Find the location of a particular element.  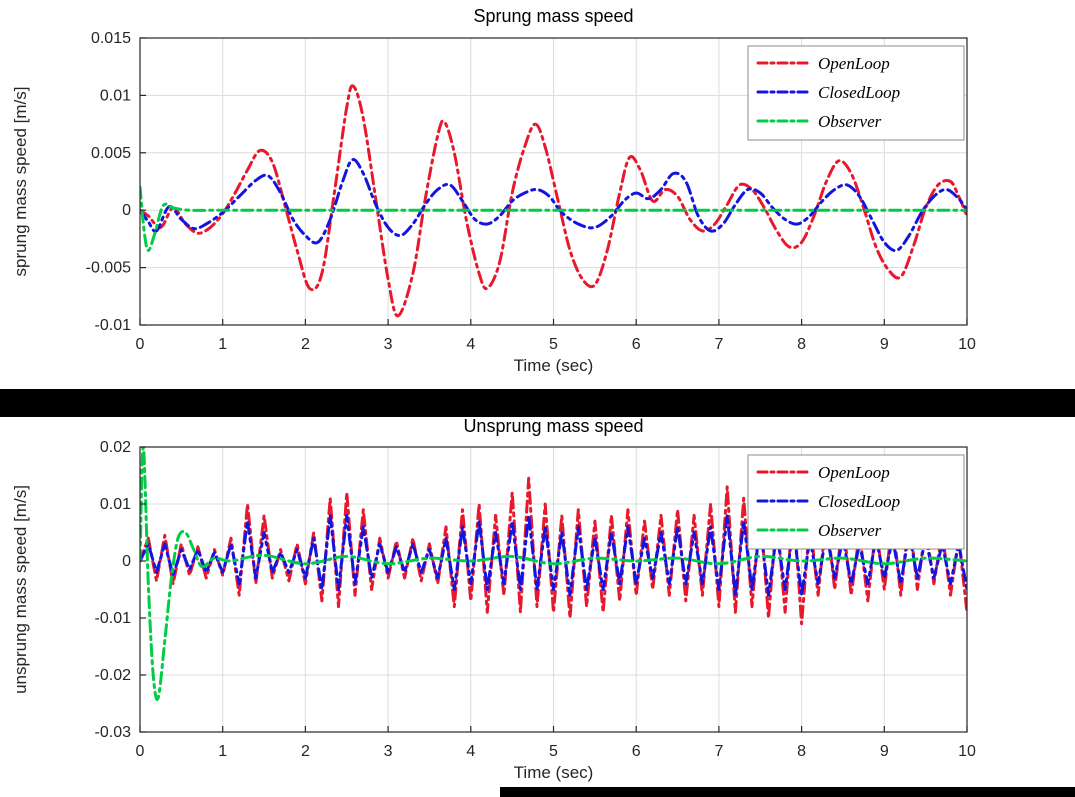

y-axis-label: unsprung mass speed [m/s] is located at coordinates (20, 589).